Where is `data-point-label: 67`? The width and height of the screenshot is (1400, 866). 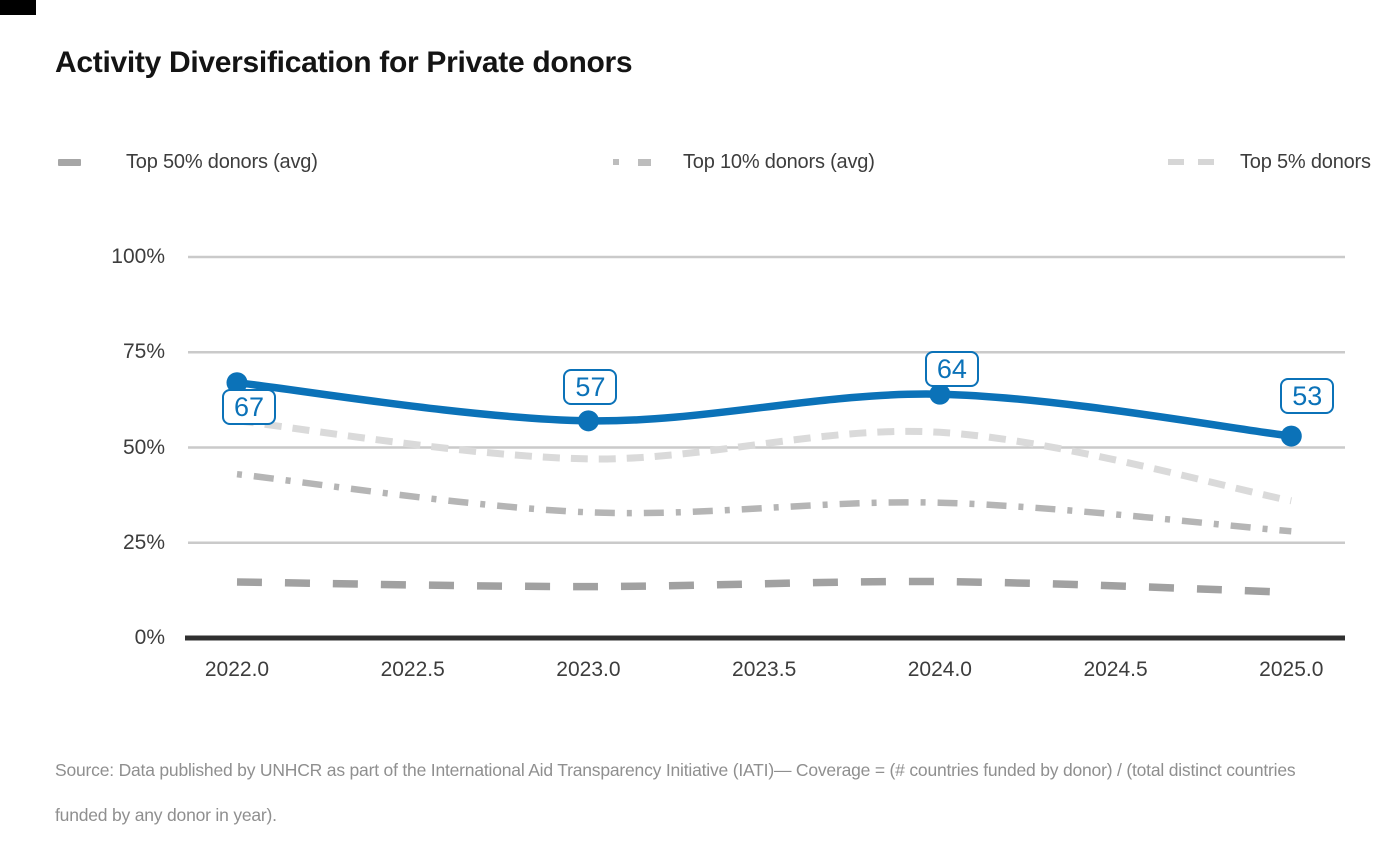 data-point-label: 67 is located at coordinates (249, 406).